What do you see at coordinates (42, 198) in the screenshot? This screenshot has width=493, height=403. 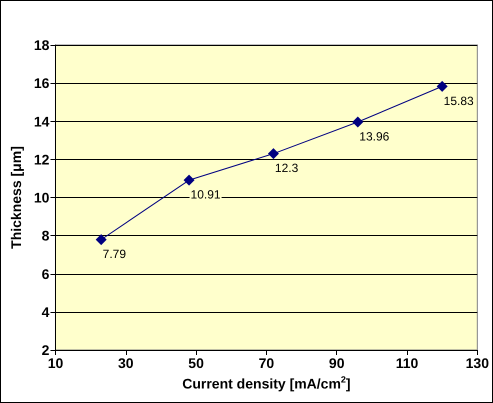 I see `y-tick-label: 10` at bounding box center [42, 198].